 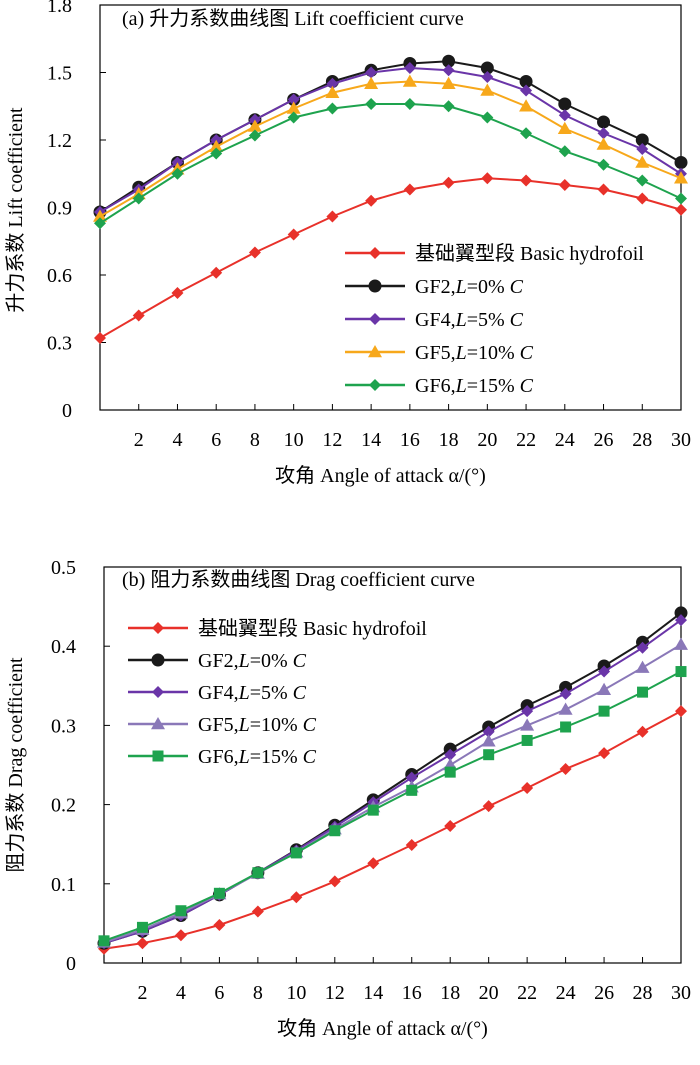 I want to click on x-tick-label: 2, so click(x=139, y=440).